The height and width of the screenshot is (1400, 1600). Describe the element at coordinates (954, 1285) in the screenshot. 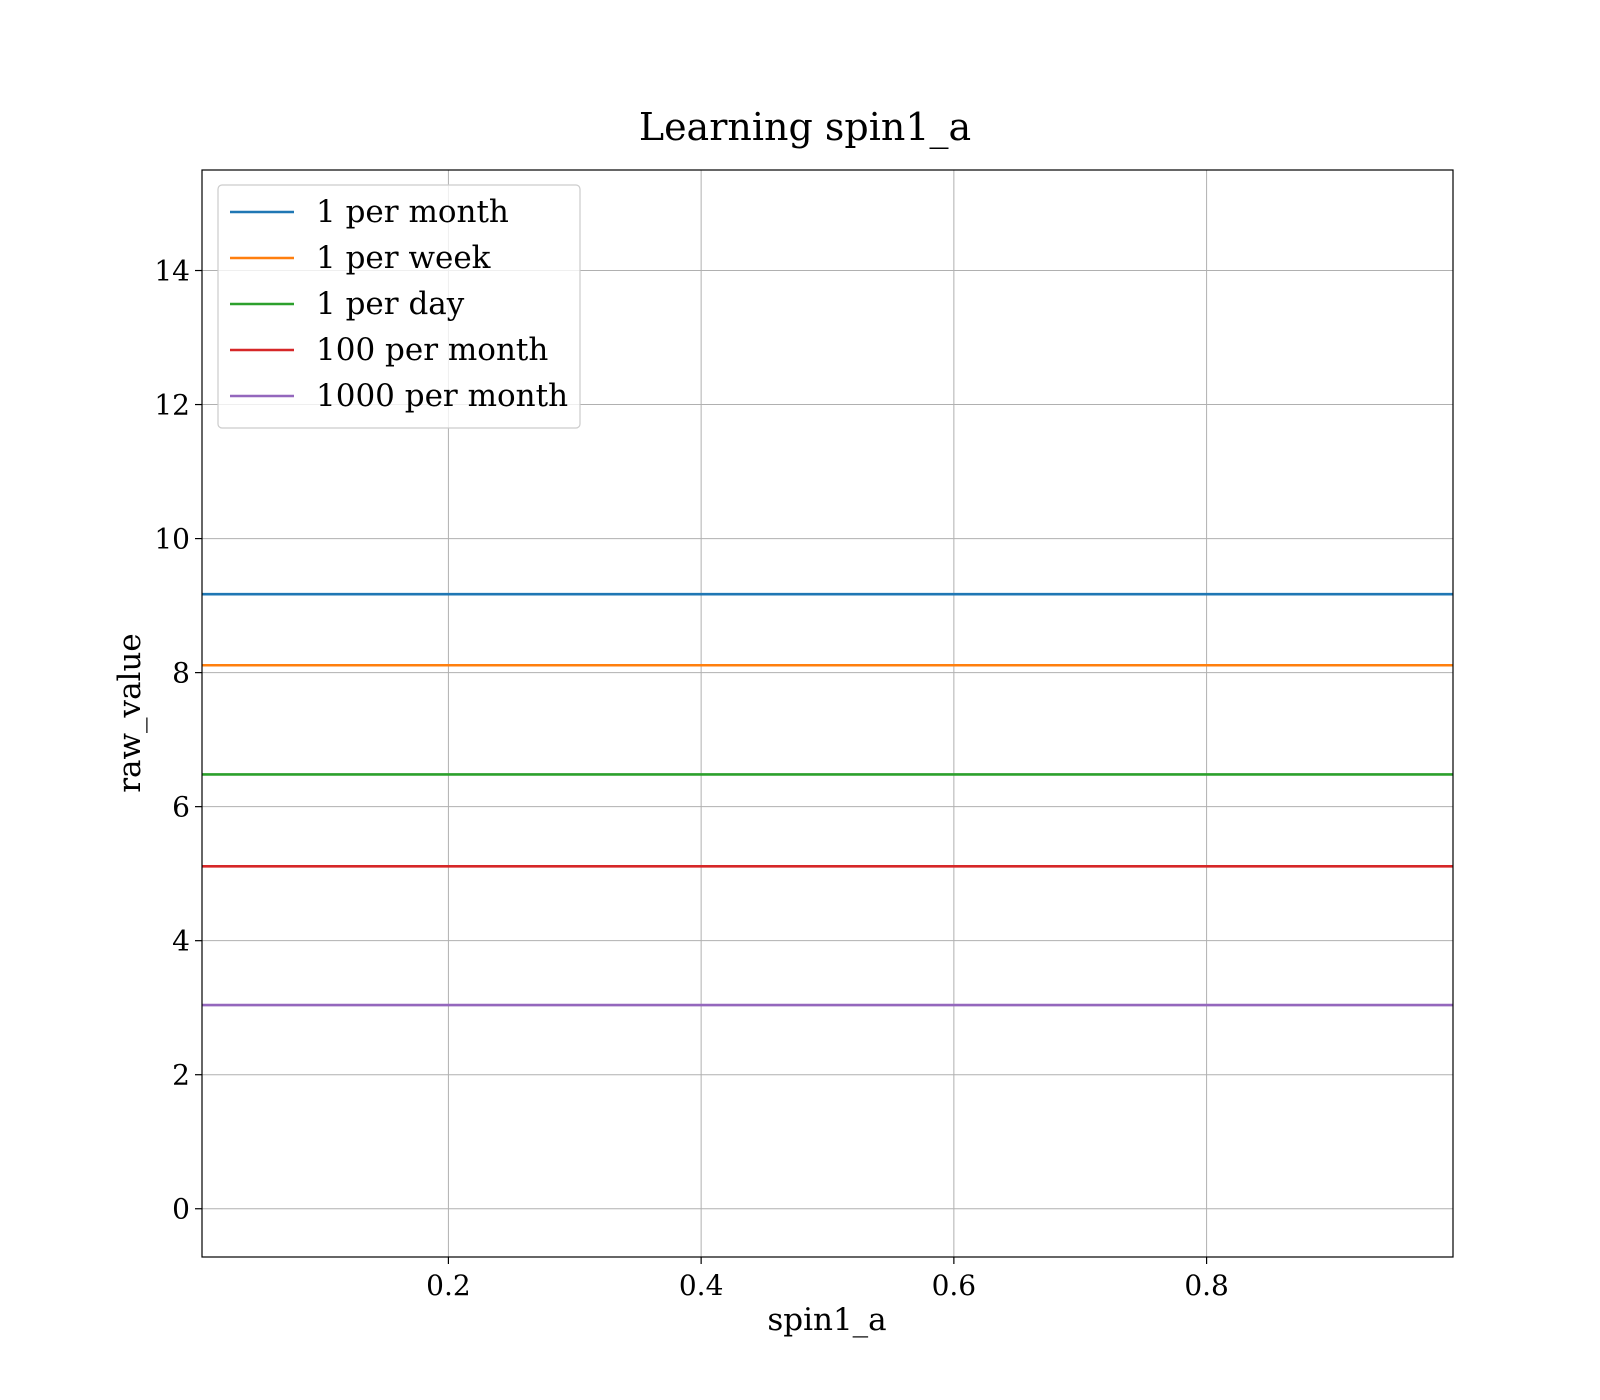

I see `x-tick-label: 0.6` at that location.